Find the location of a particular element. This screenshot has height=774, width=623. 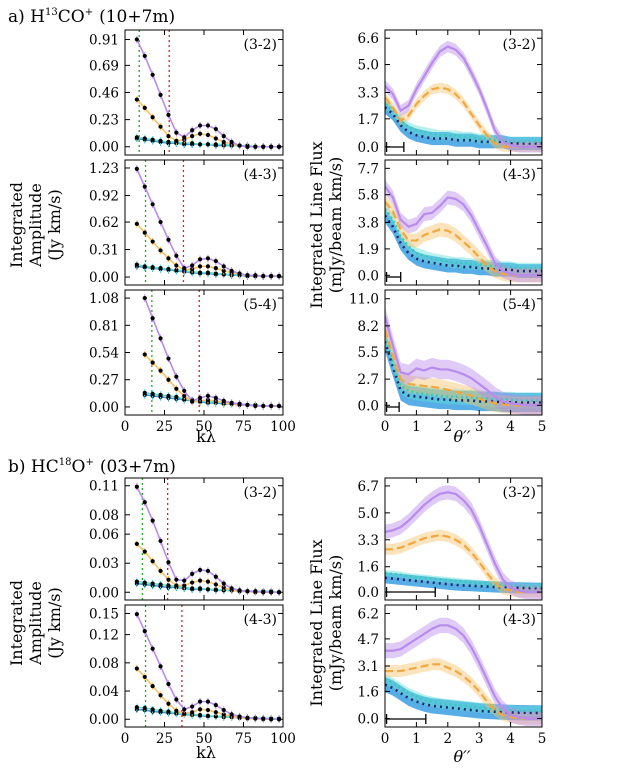

transition-label: (5-4) is located at coordinates (519, 305).